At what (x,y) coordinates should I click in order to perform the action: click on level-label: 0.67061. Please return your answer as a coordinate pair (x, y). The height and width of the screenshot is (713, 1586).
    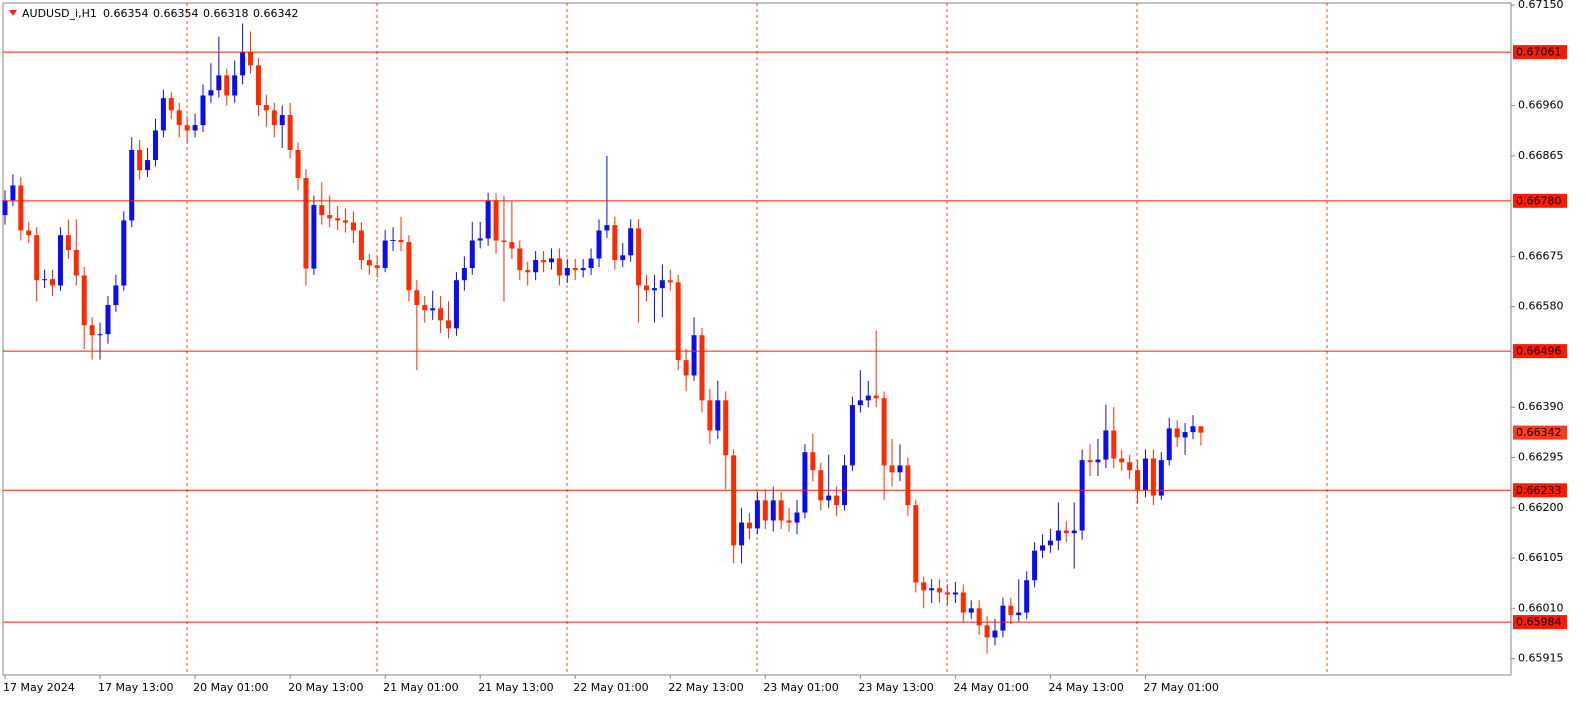
    Looking at the image, I should click on (1539, 52).